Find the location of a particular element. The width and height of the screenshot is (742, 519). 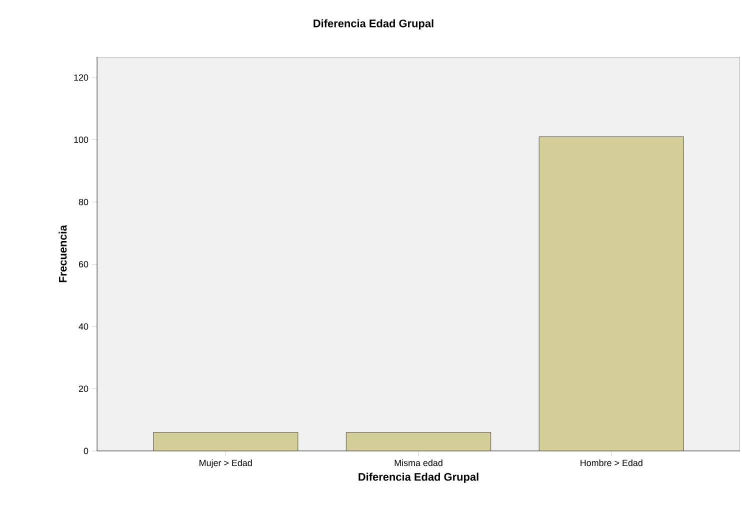

y-tick-label: 100 is located at coordinates (81, 139).